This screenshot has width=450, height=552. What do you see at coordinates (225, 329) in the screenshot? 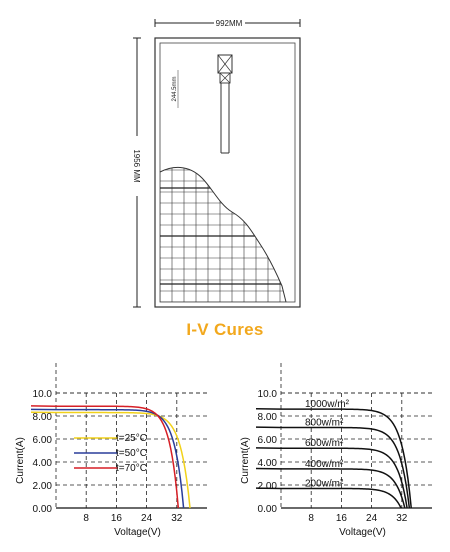
I see `chart-heading: I-V Cures` at bounding box center [225, 329].